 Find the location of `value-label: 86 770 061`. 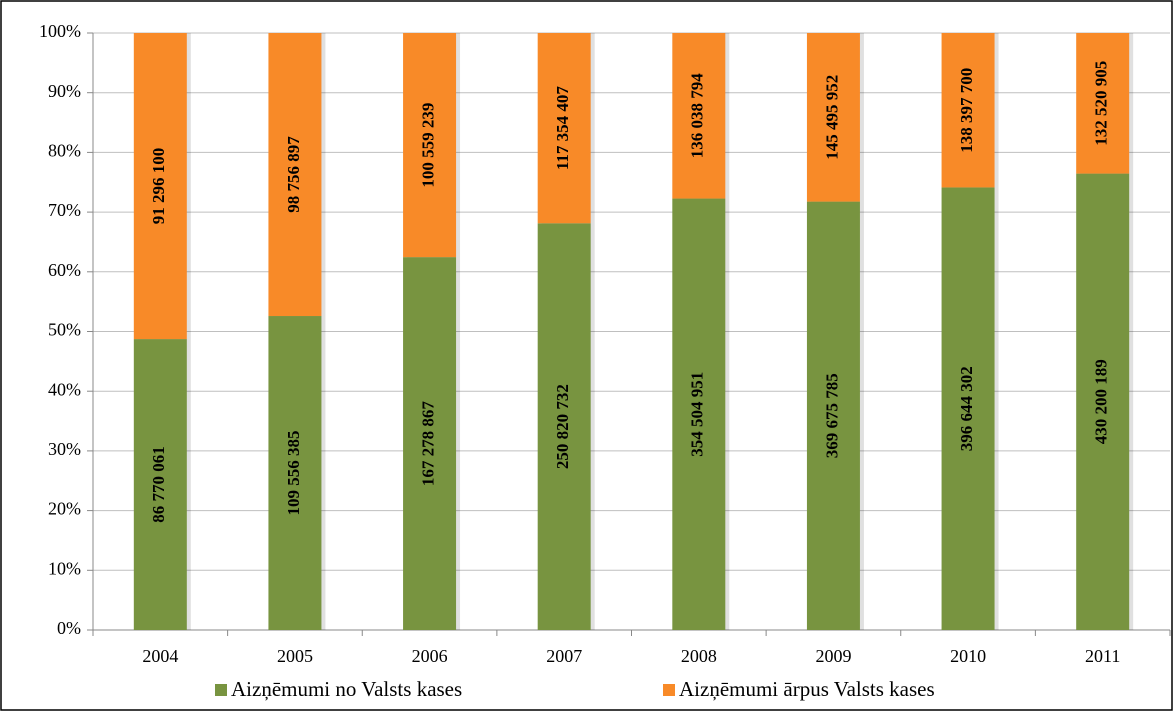

value-label: 86 770 061 is located at coordinates (158, 484).